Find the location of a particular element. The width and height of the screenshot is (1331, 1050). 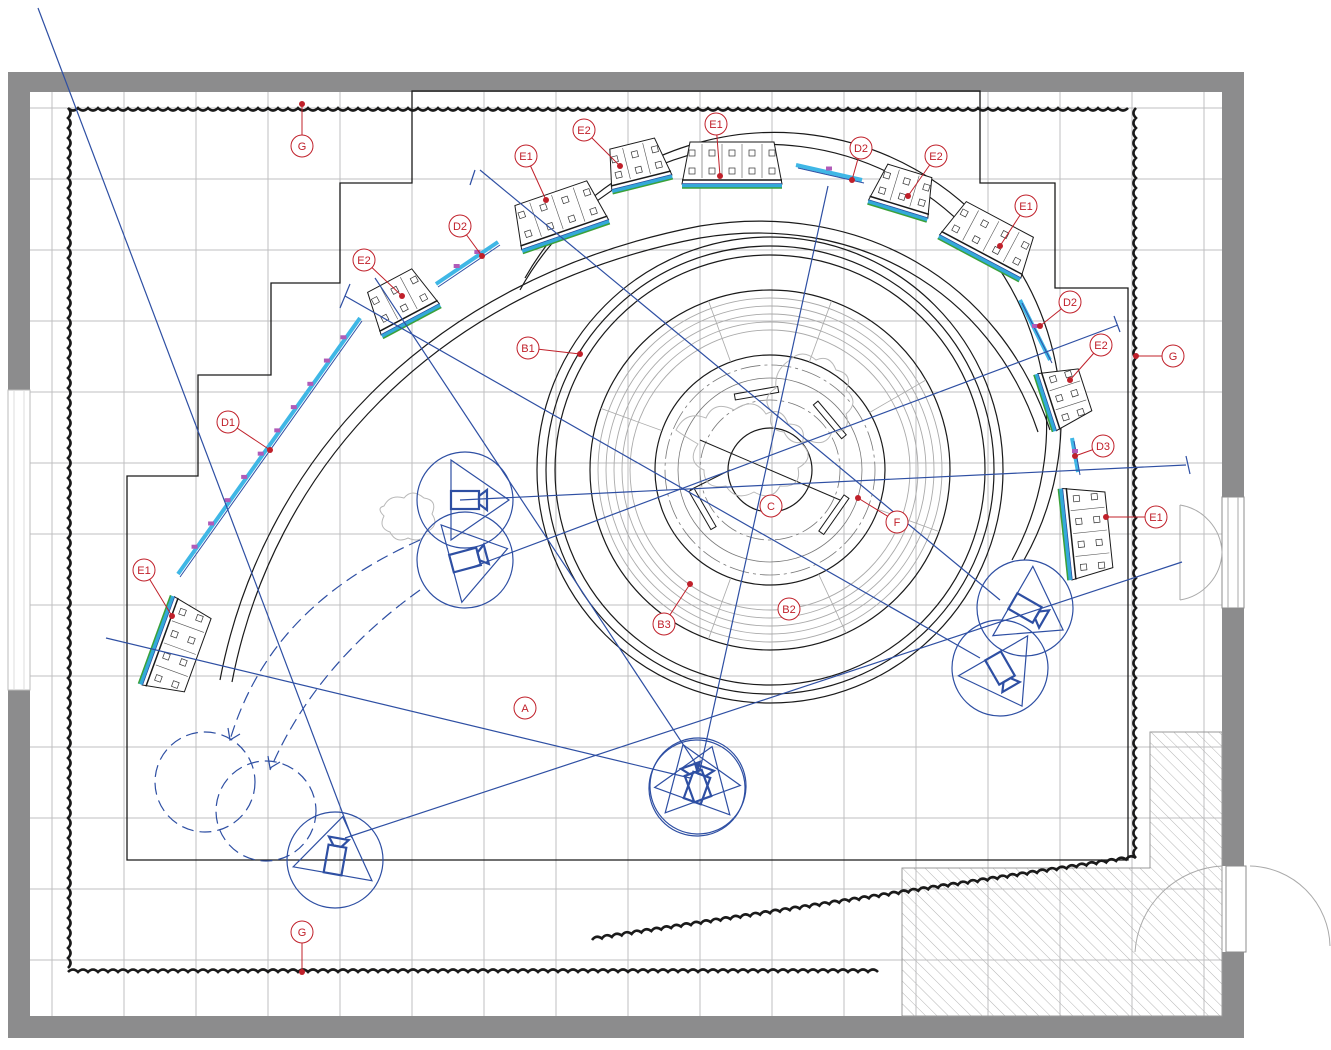

callout-d1: D1 is located at coordinates (244, 431).